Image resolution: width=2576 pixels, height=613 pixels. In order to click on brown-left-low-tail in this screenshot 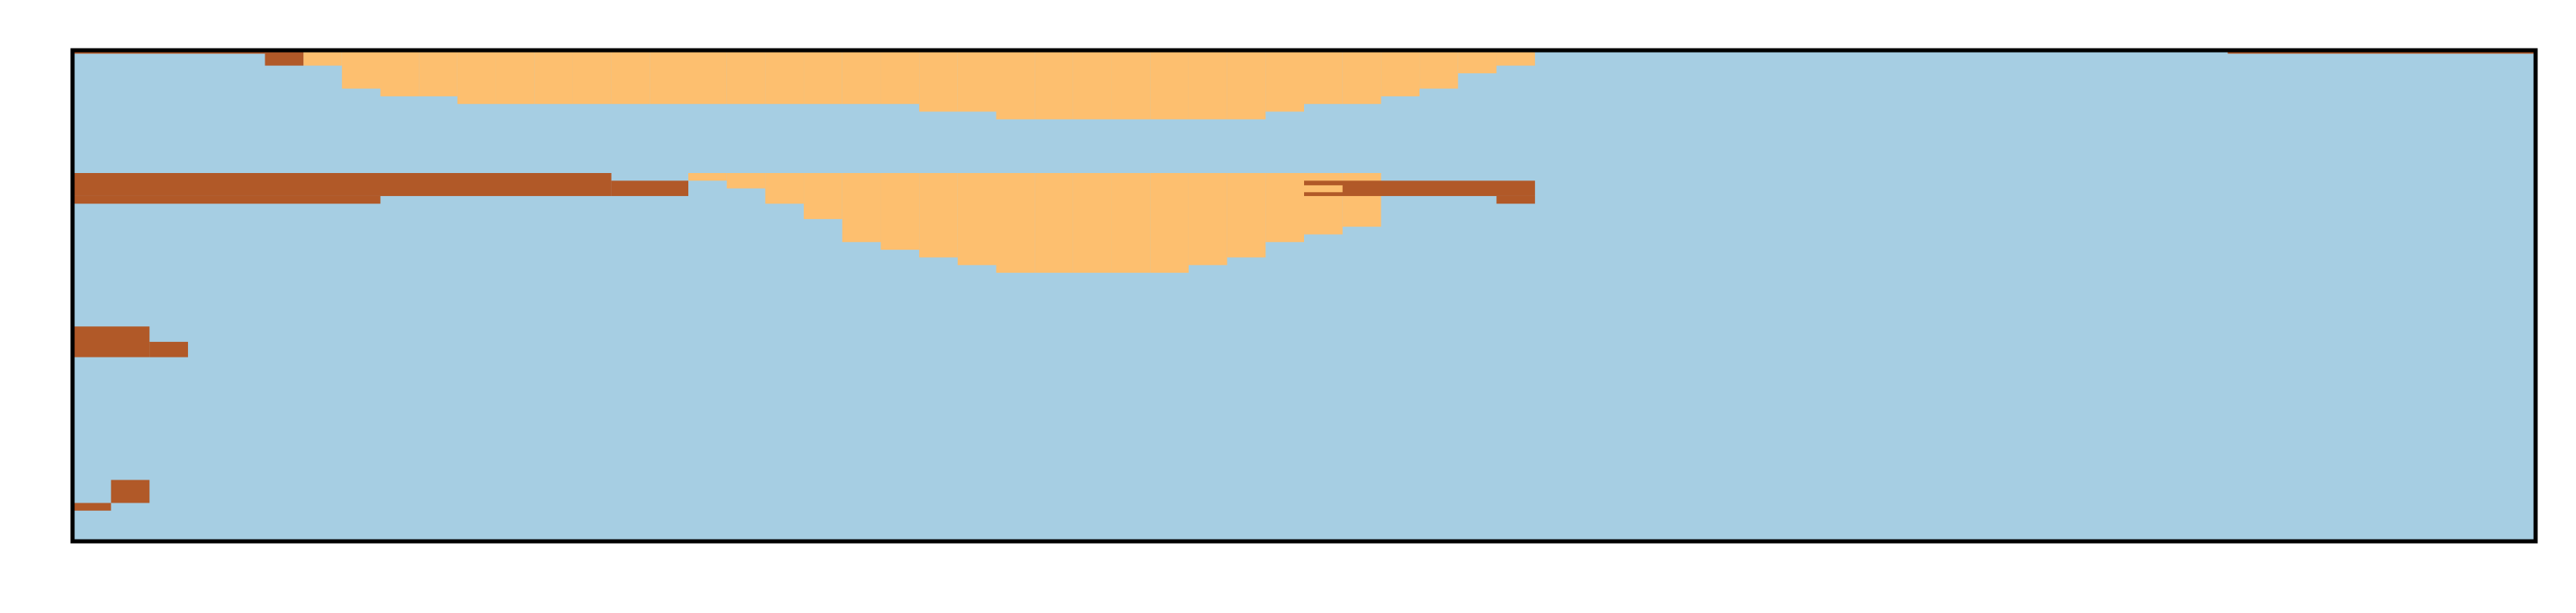, I will do `click(92, 507)`.